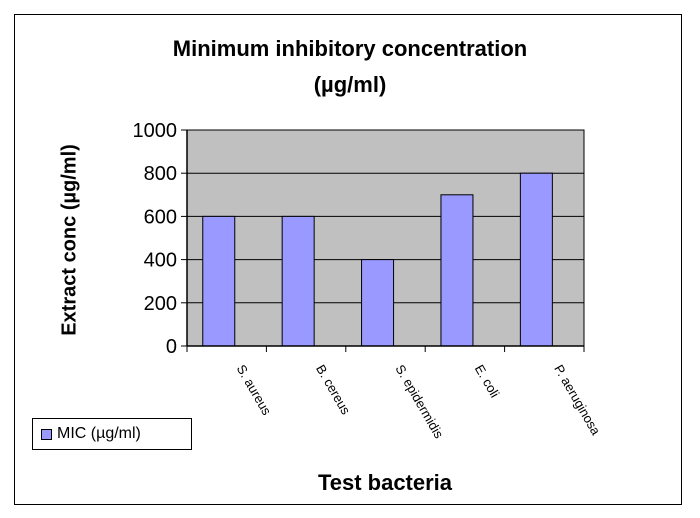 The height and width of the screenshot is (518, 700). I want to click on legend-swatch, so click(46, 434).